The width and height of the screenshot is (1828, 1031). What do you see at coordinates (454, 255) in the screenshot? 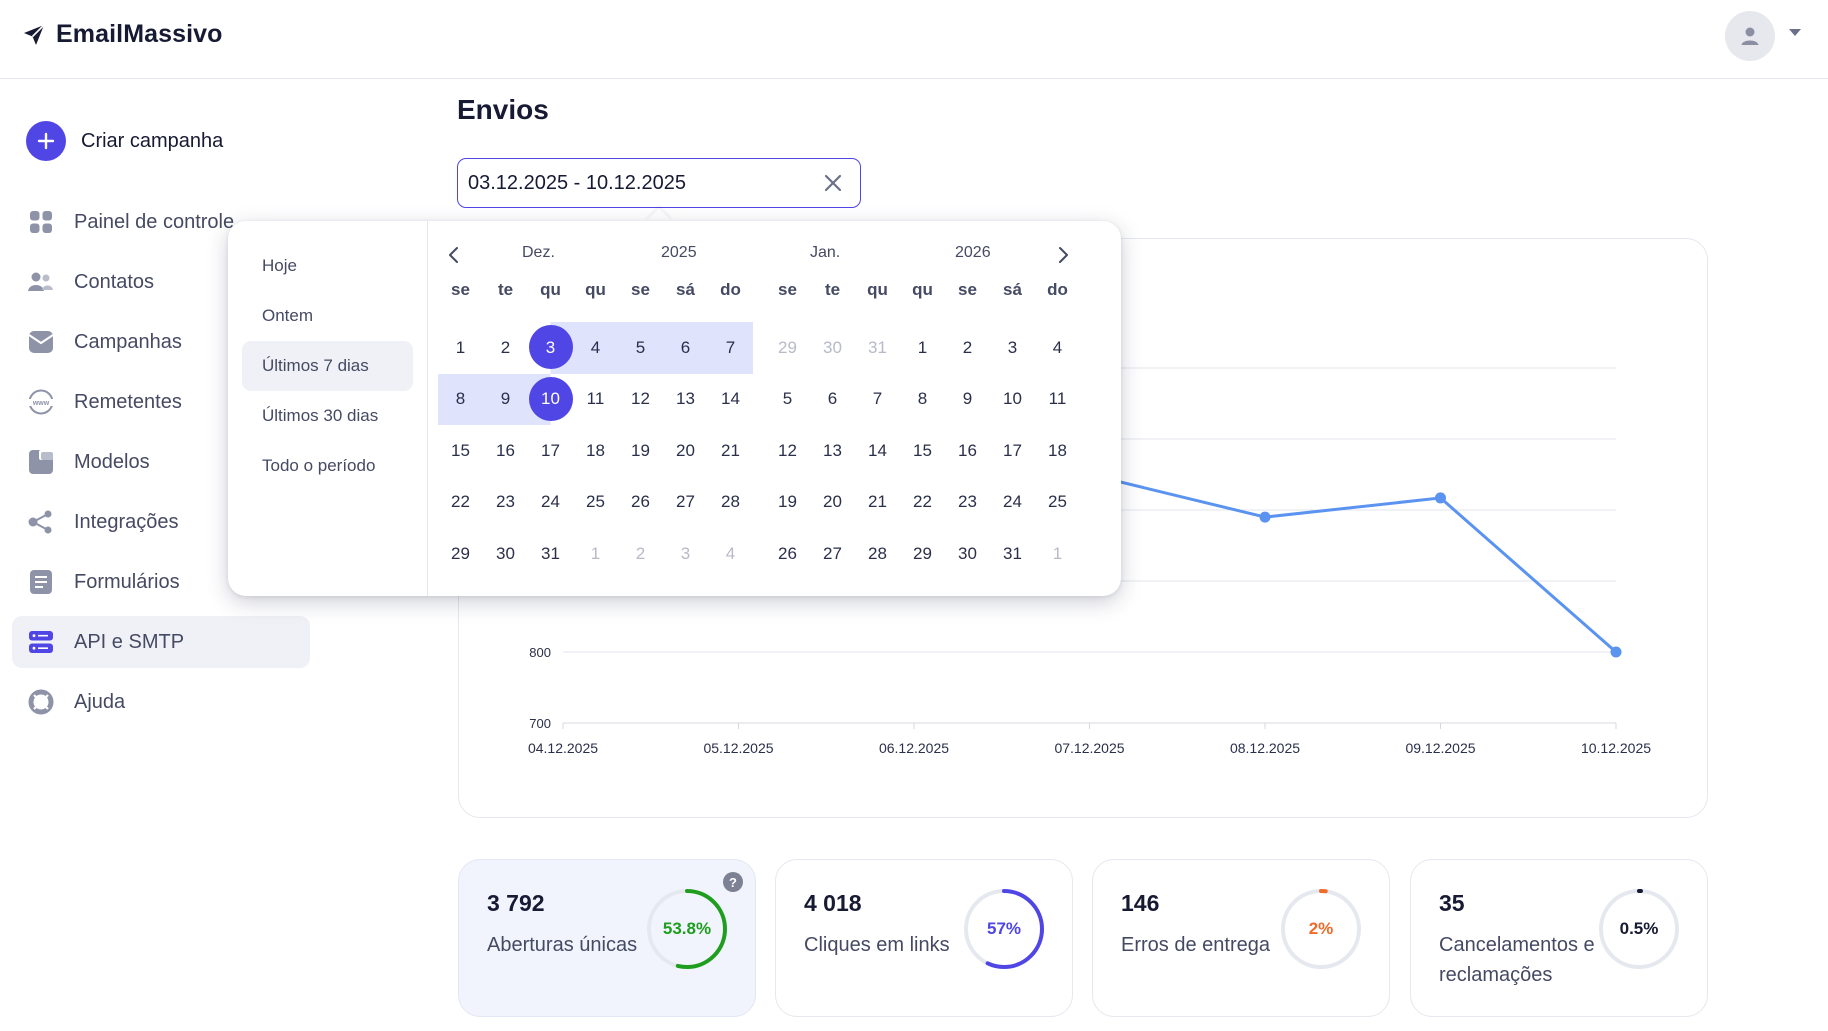
I see `chevron-left-icon` at bounding box center [454, 255].